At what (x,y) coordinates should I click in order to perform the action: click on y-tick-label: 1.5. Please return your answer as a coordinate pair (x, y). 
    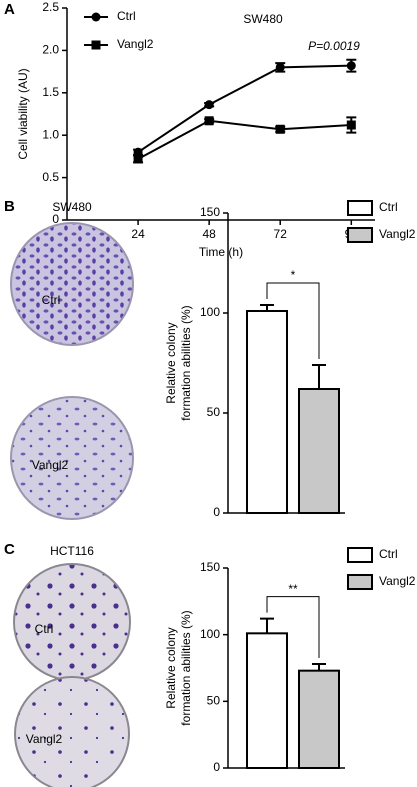
    Looking at the image, I should click on (50, 92).